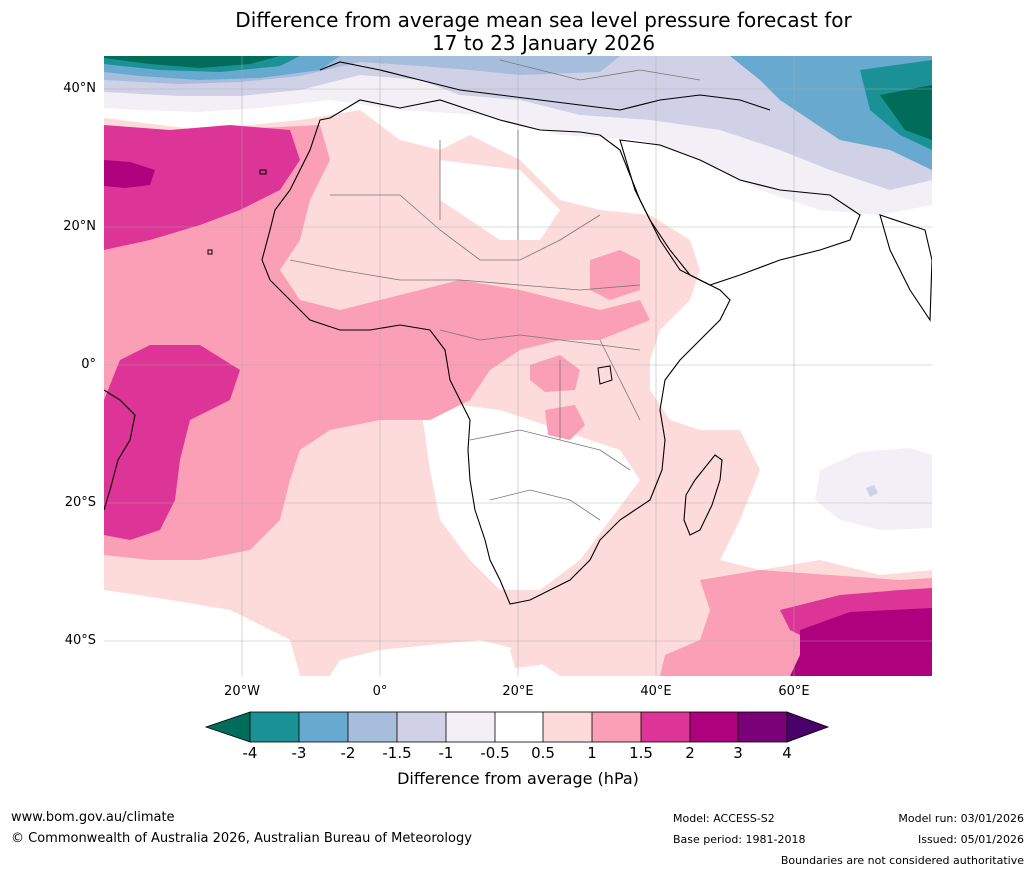 This screenshot has width=1035, height=873. What do you see at coordinates (565, 422) in the screenshot?
I see `contour-plus1-lake` at bounding box center [565, 422].